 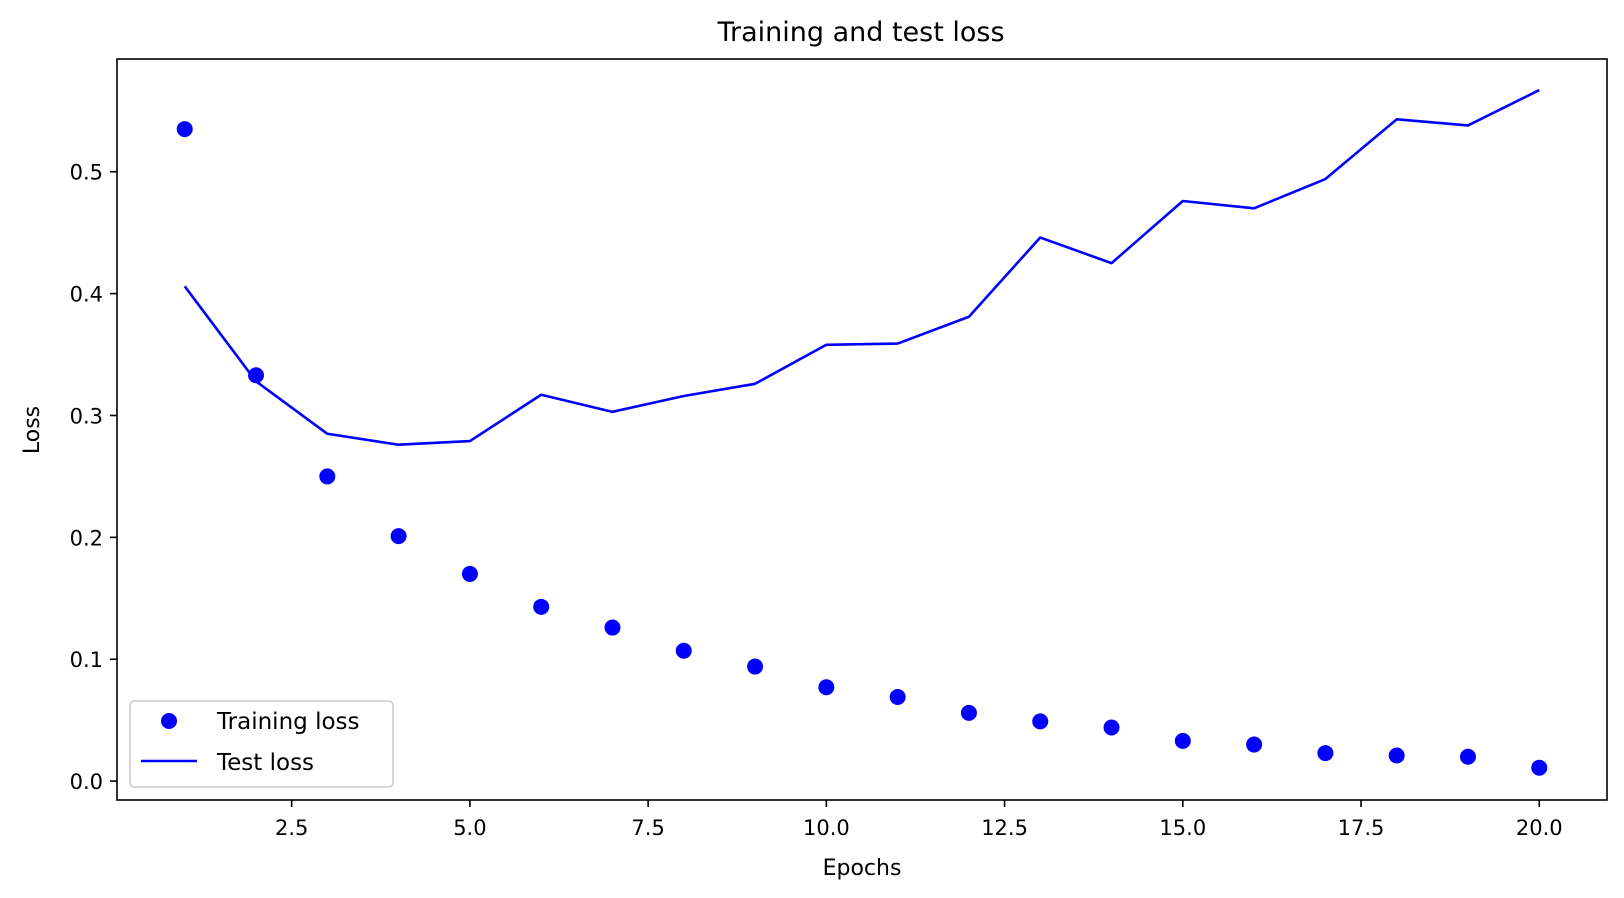 I want to click on x-tick-label: 15.0, so click(x=1182, y=828).